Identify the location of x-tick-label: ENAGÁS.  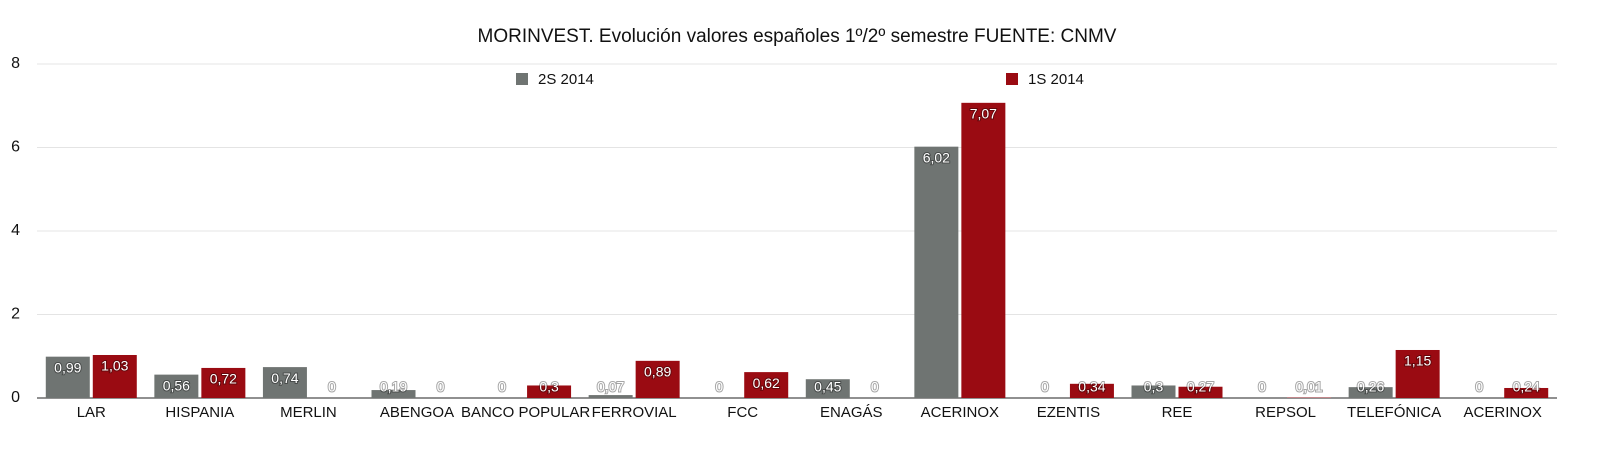
(851, 412).